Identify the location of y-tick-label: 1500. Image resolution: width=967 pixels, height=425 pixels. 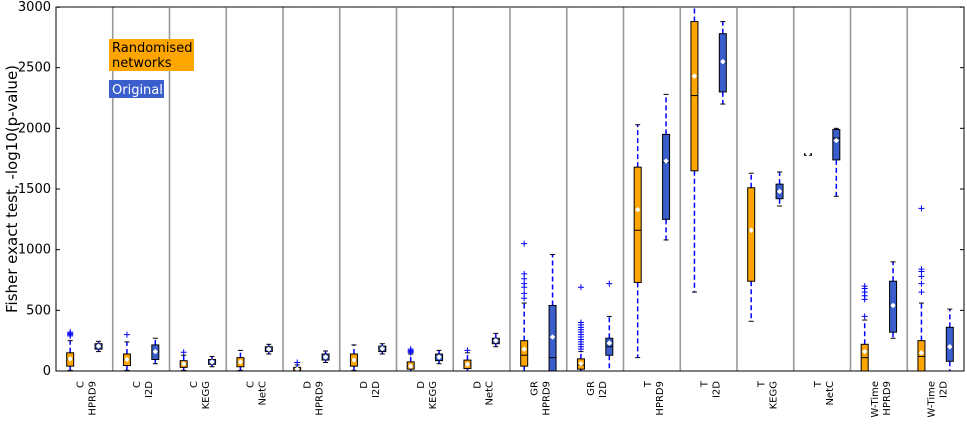
(34, 189).